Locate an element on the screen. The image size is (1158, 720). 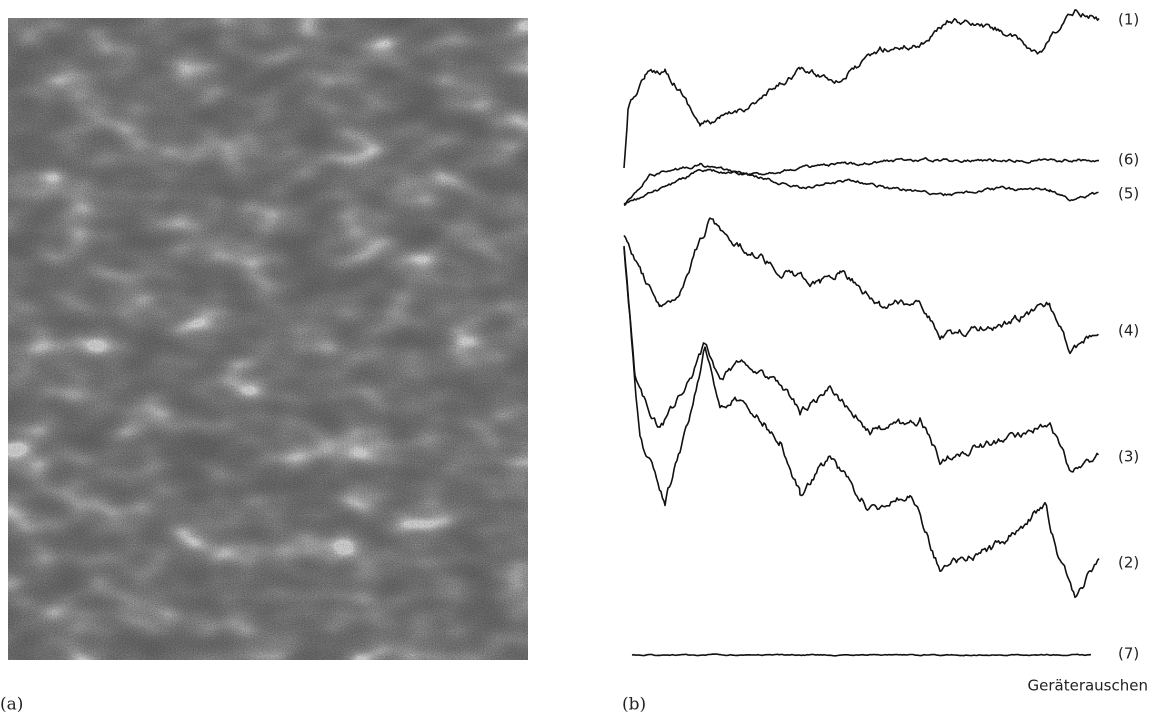
panel-label: (b) is located at coordinates (634, 705).